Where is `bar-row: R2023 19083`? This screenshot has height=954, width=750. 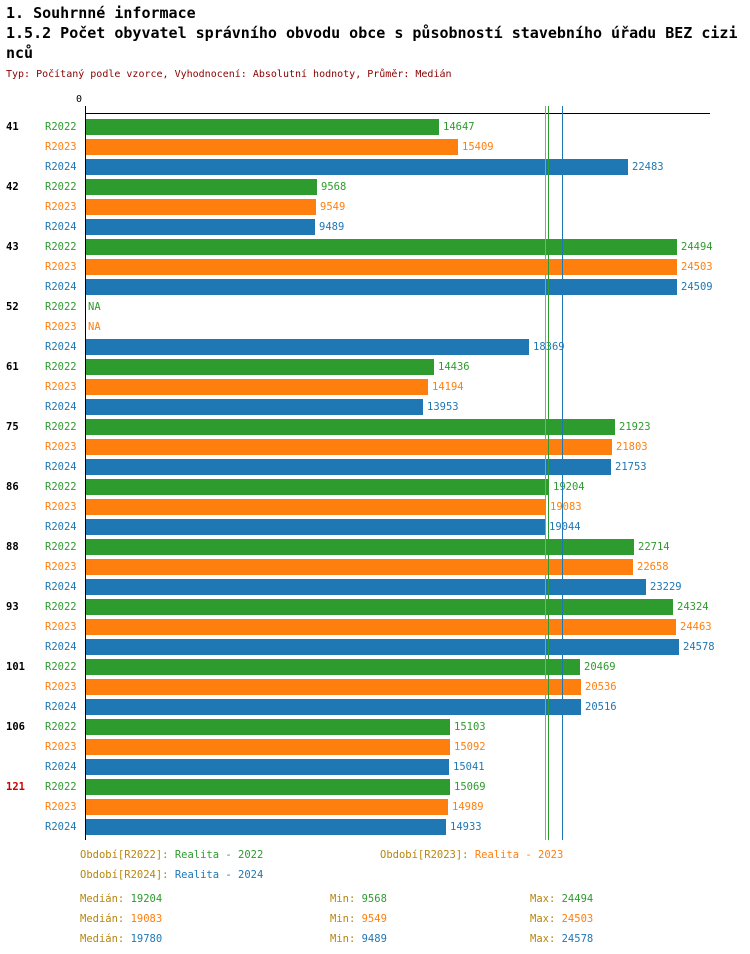
bar-row: R2023 19083 is located at coordinates (375, 507).